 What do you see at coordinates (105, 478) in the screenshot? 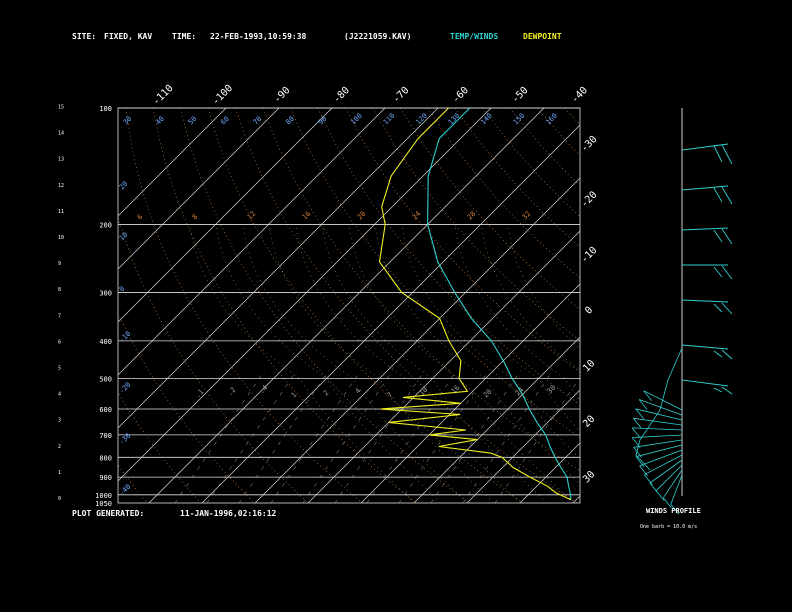
I see `pressure-label: 900` at bounding box center [105, 478].